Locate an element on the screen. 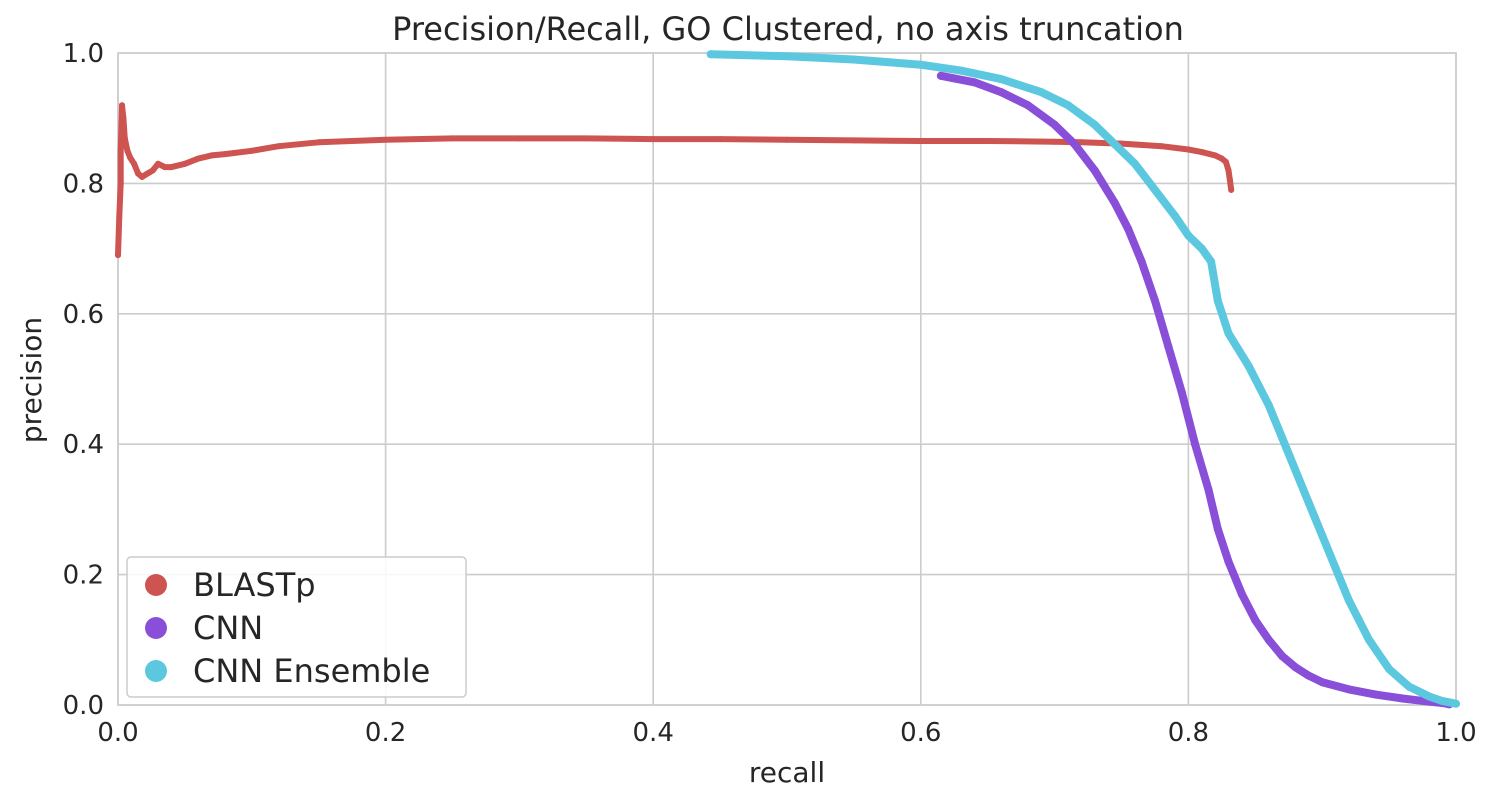 This screenshot has width=1497, height=804. legend-marker-cnn is located at coordinates (156, 628).